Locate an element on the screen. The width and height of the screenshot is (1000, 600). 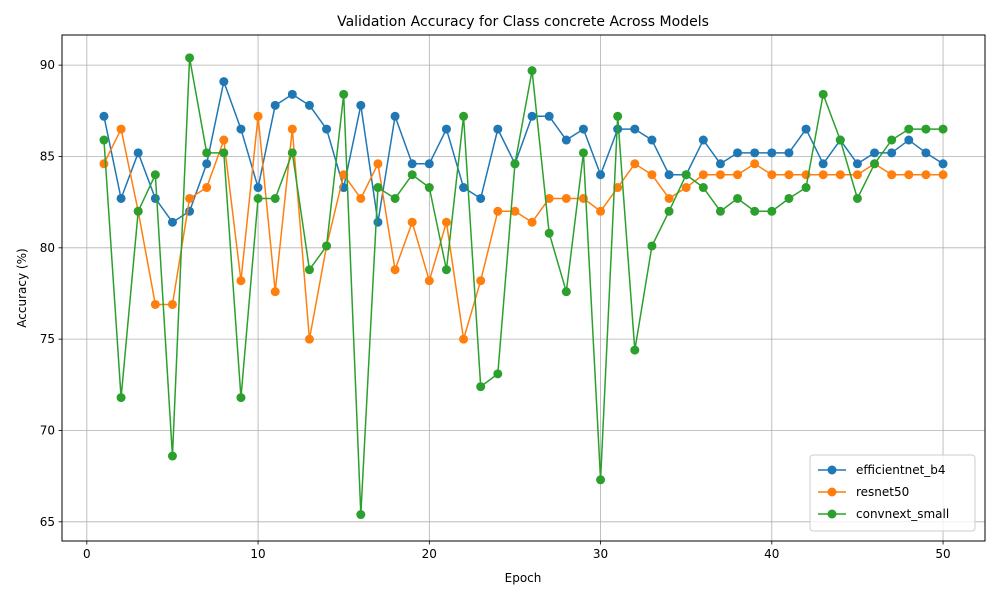
x-tick-label: 10 is located at coordinates (257, 554).